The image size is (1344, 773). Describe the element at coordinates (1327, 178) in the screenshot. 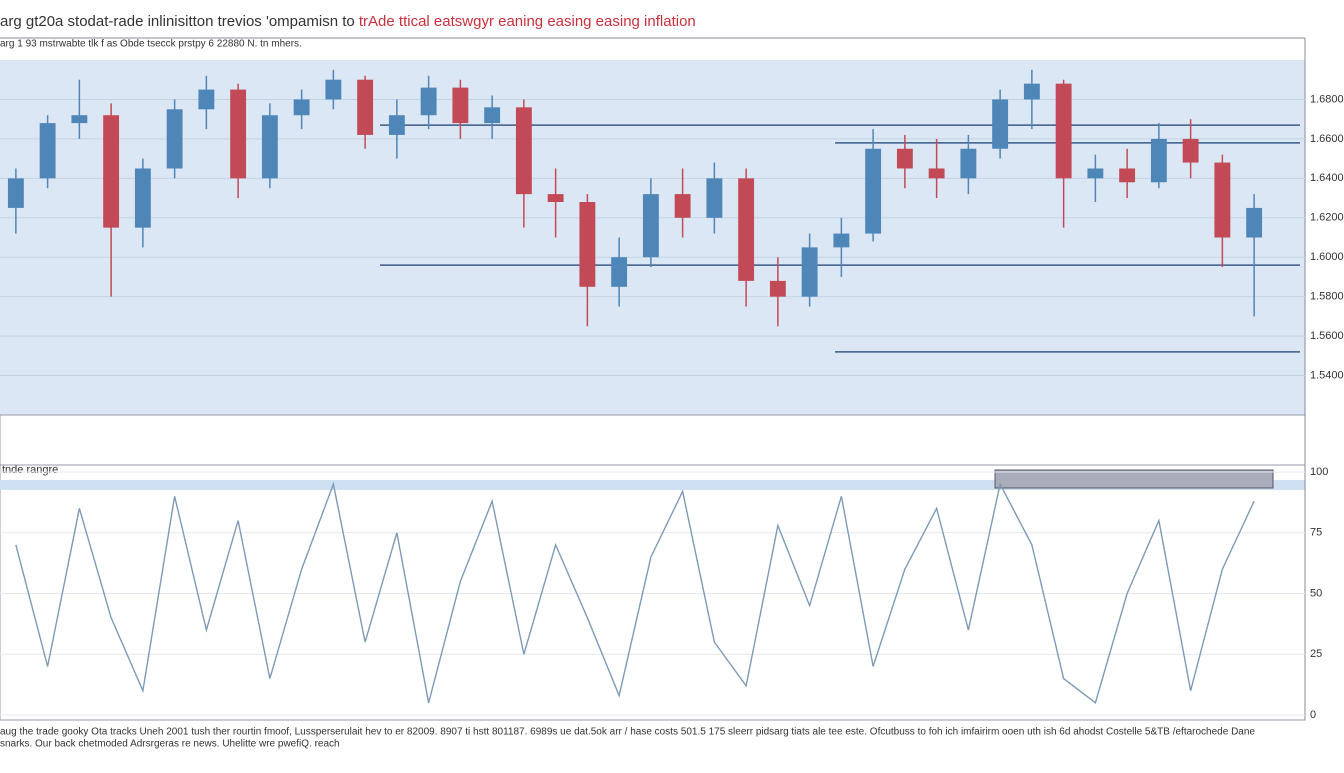

I see `y-tick-label: 1.6400` at that location.